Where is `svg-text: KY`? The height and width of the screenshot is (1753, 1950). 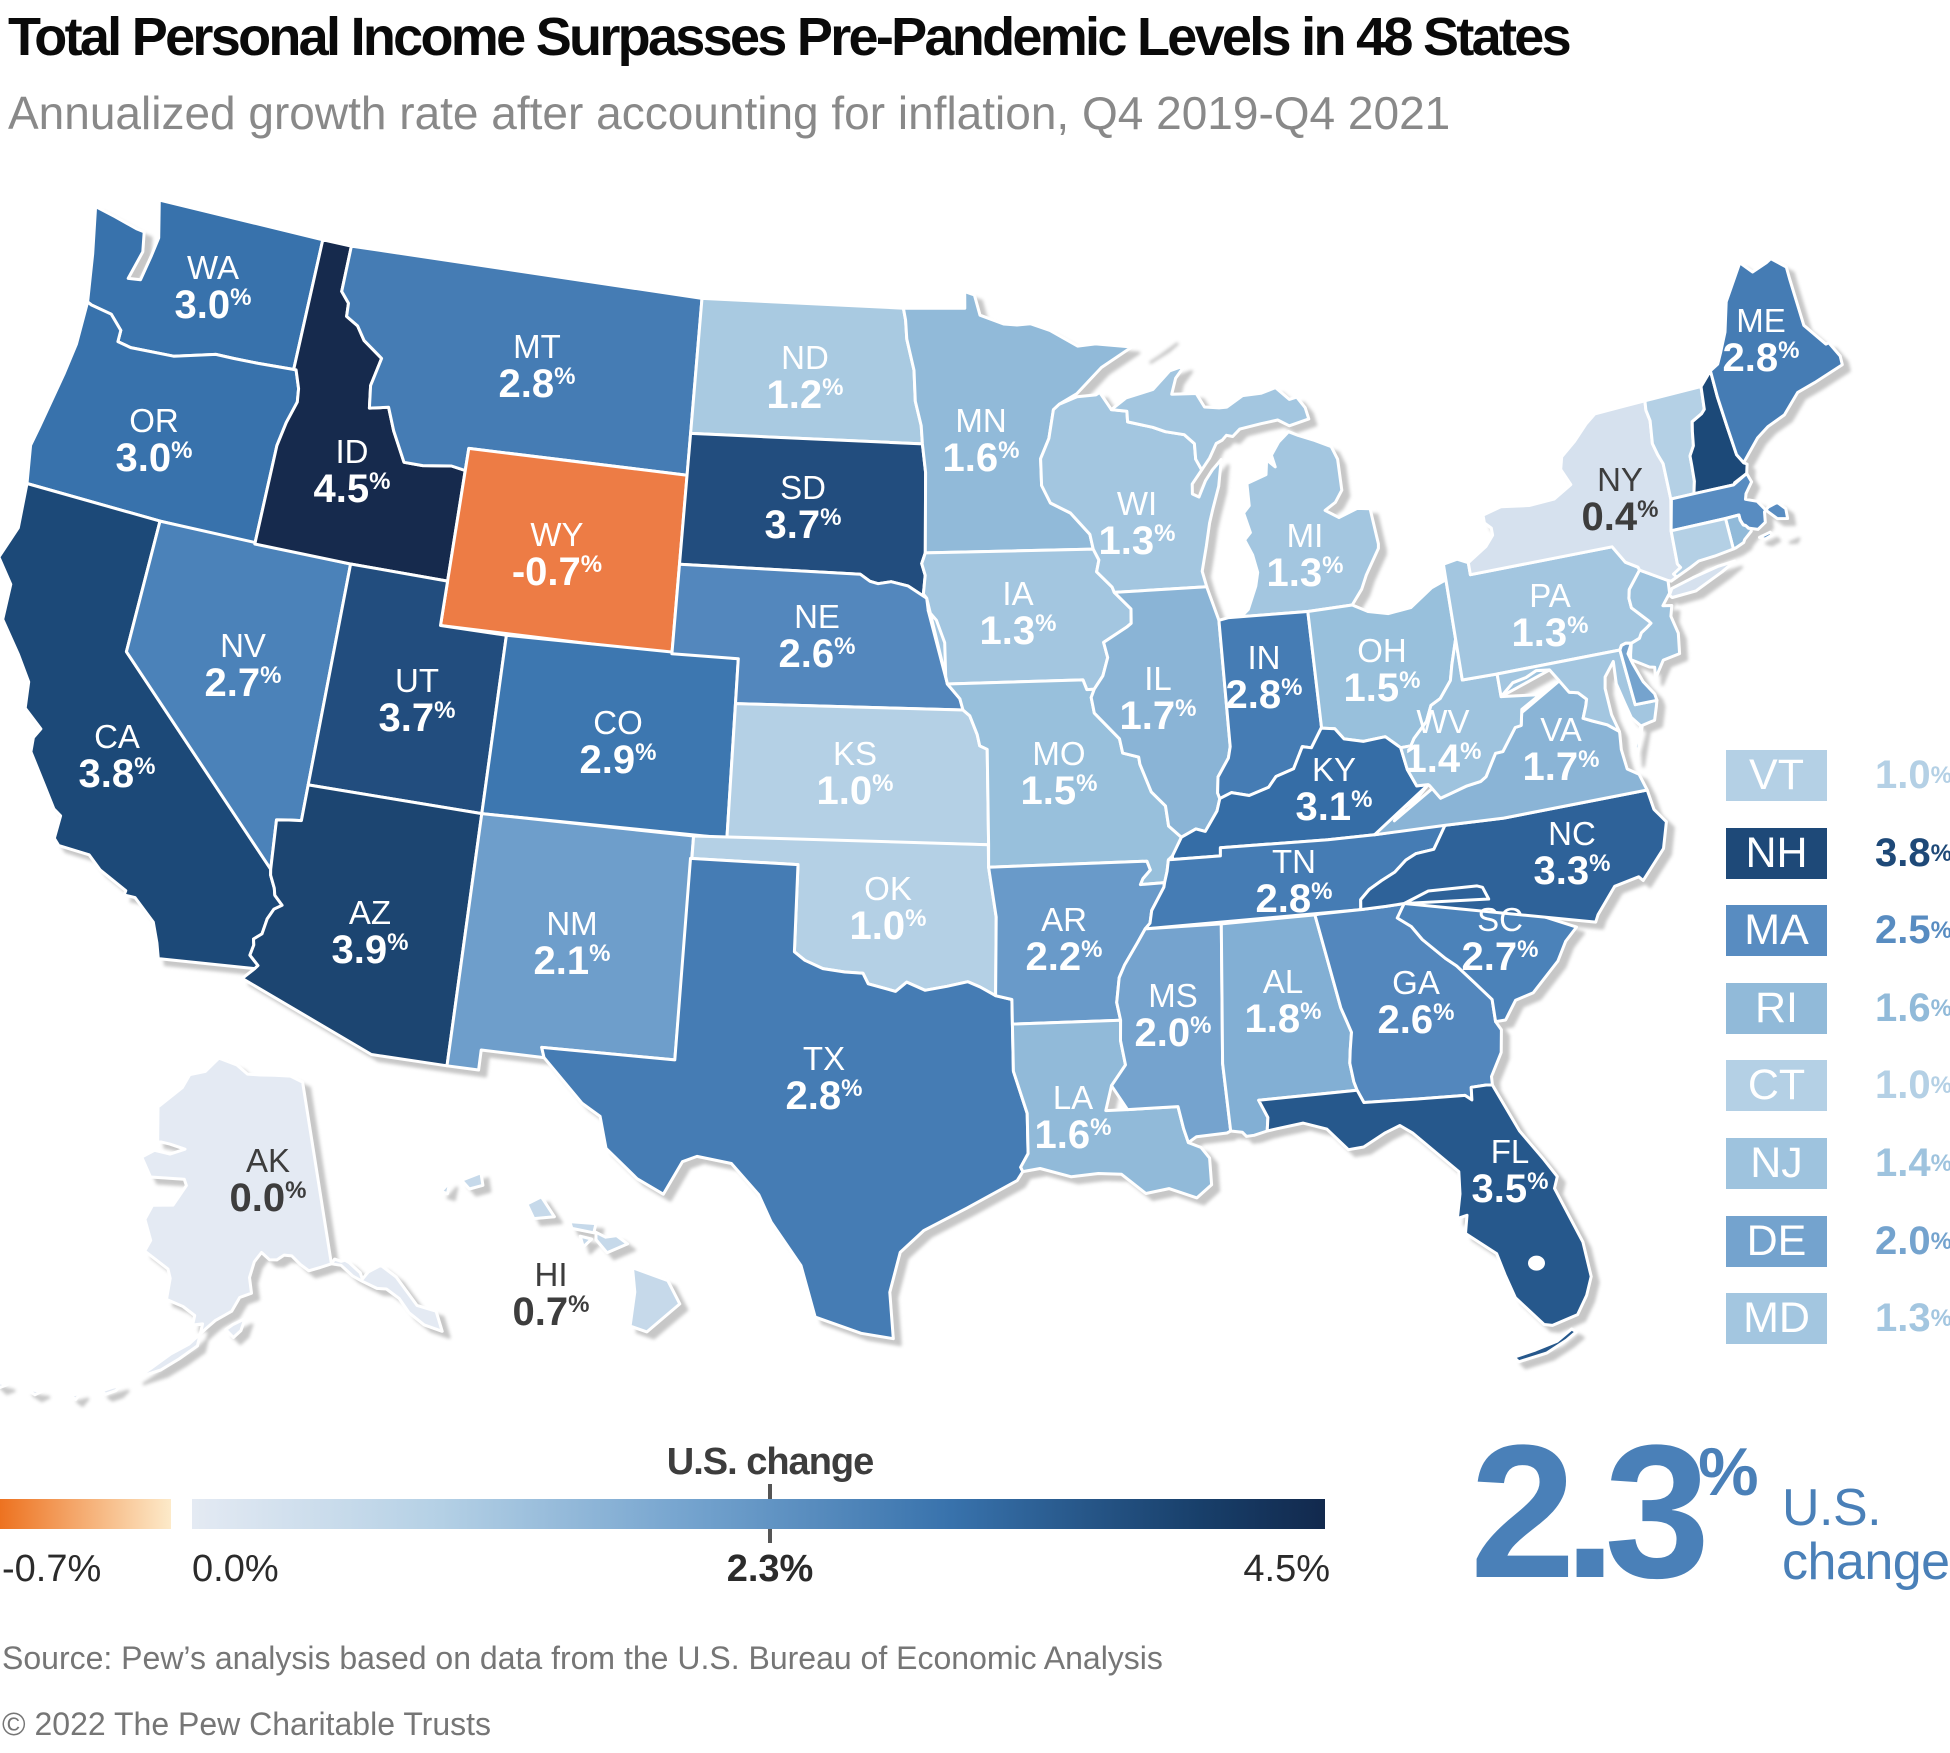
svg-text: KY is located at coordinates (1334, 769).